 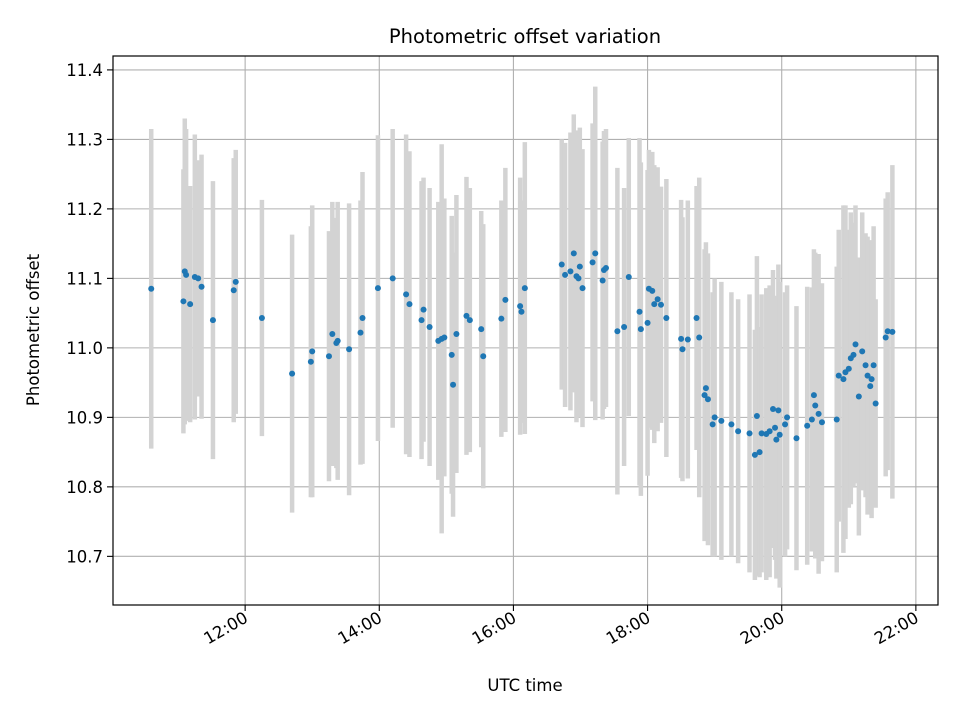 I want to click on y-tick-label-0: 10.7, so click(x=84, y=556).